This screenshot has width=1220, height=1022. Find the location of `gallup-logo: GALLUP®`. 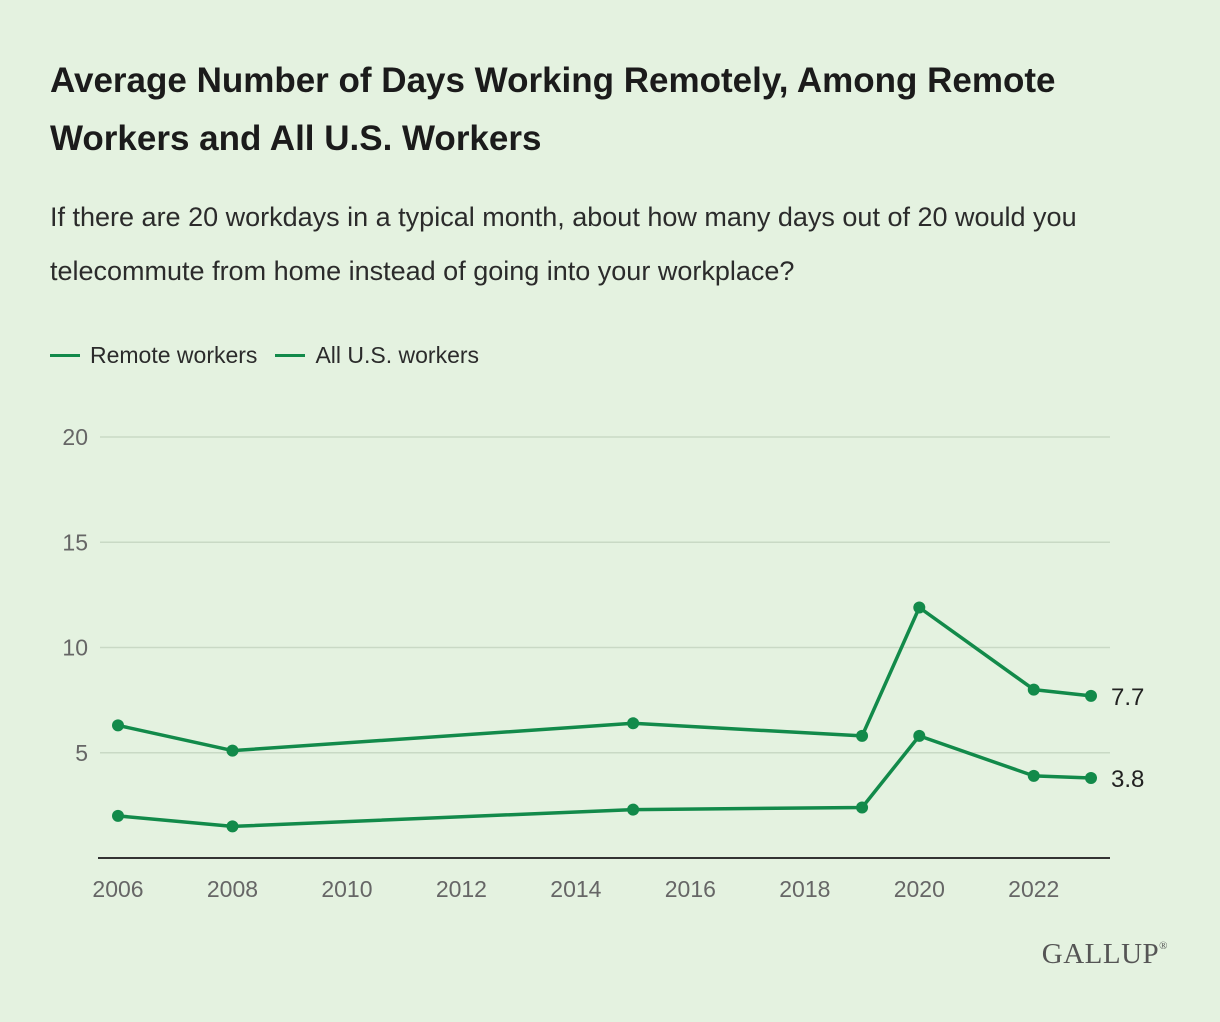

gallup-logo: GALLUP® is located at coordinates (1105, 954).